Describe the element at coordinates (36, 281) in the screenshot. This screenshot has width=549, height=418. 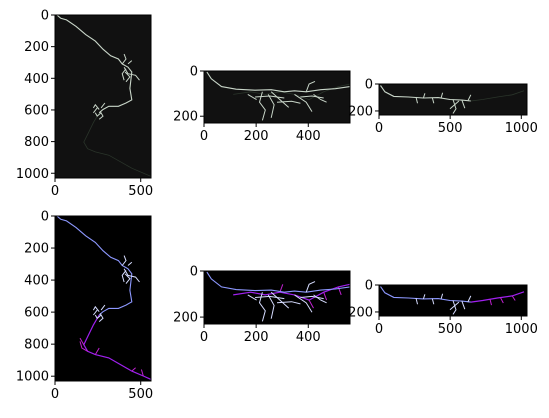
I see `y-tick-label: 400` at that location.